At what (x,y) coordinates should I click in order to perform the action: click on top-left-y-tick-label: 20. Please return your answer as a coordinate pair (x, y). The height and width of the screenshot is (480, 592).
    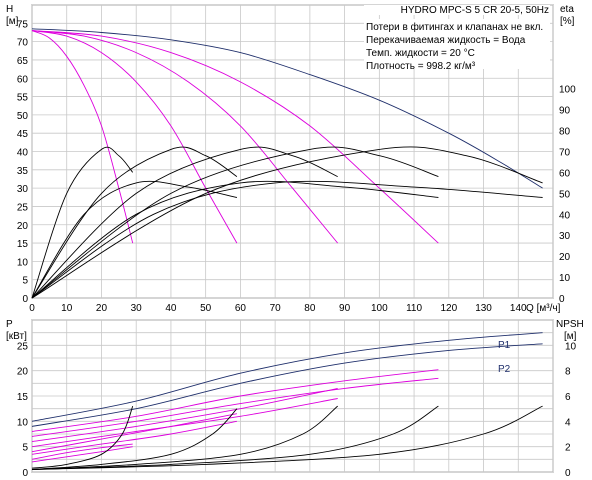
    Looking at the image, I should click on (23, 226).